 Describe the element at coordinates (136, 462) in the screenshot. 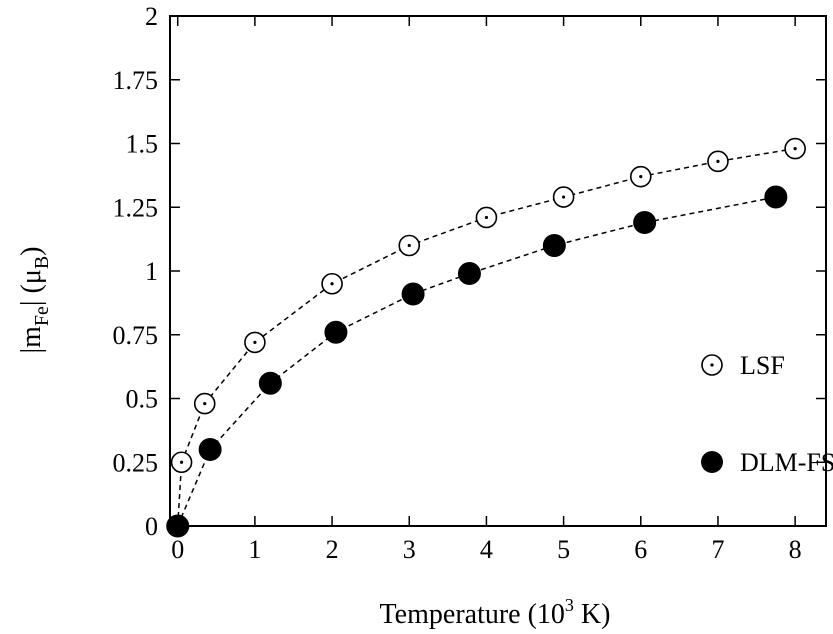

I see `y-tick-label: 0.25` at that location.